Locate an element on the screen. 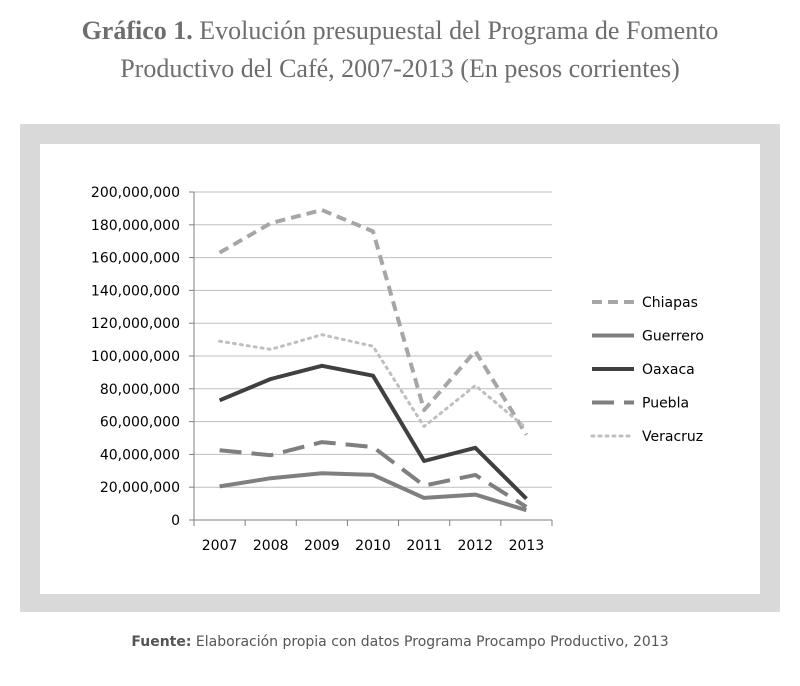 This screenshot has width=800, height=686. series-line-chiapas is located at coordinates (373, 322).